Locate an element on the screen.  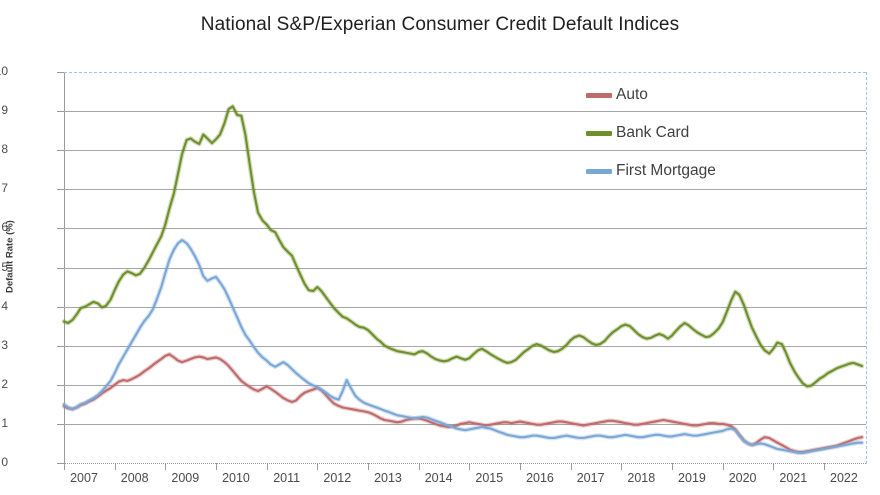
x-tick-mark-2010 is located at coordinates (216, 466).